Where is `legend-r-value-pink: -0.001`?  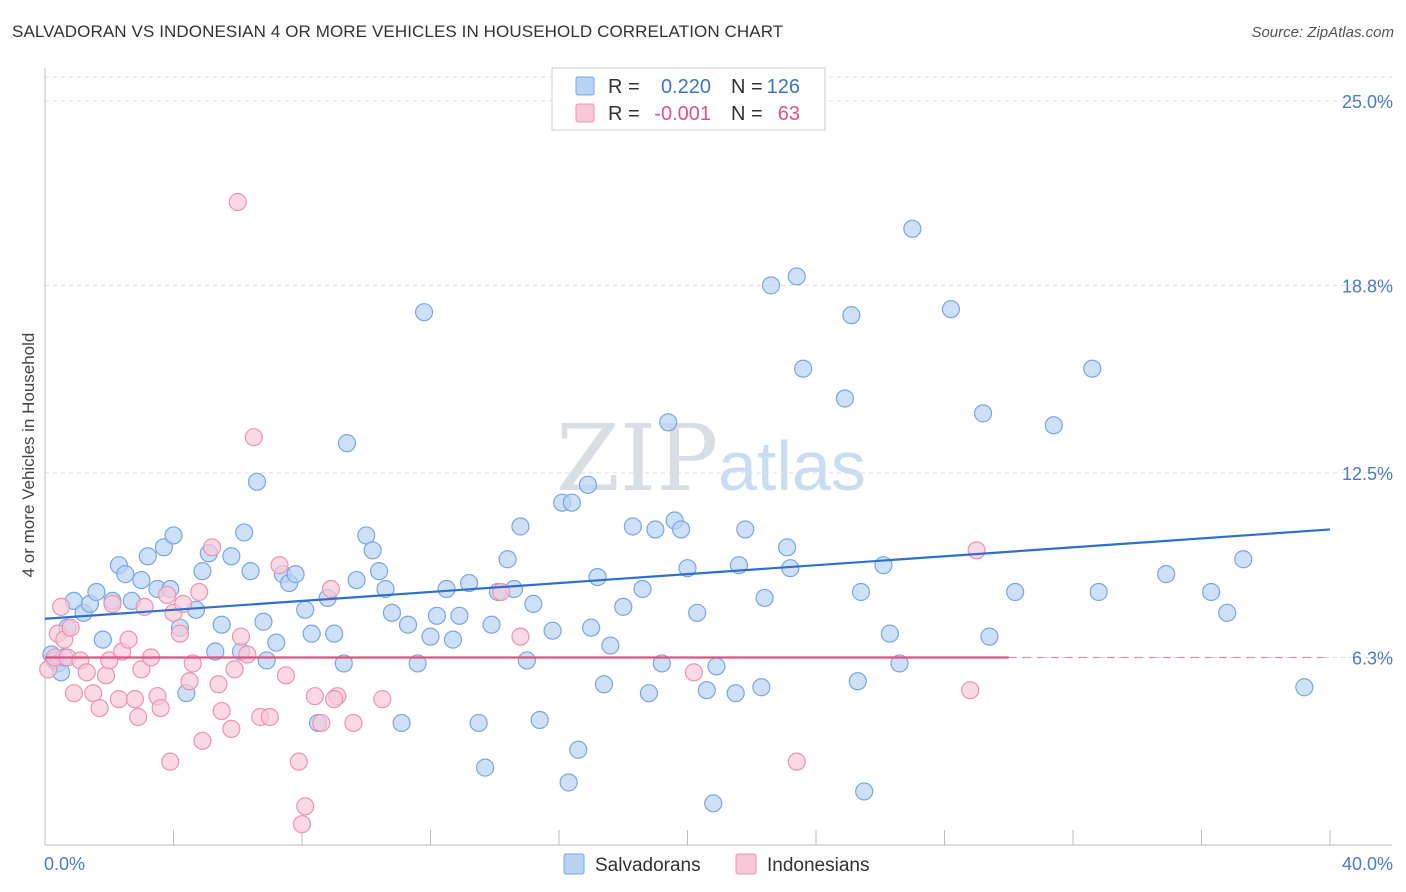
legend-r-value-pink: -0.001 is located at coordinates (682, 114).